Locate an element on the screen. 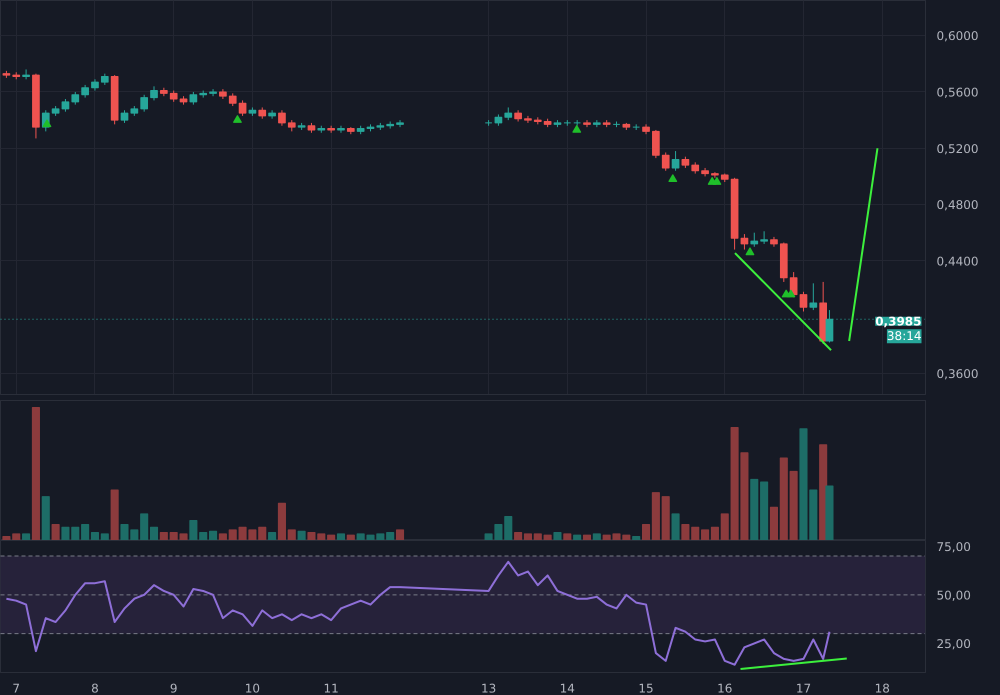  ref-line-label: 0,3985 is located at coordinates (898, 321).